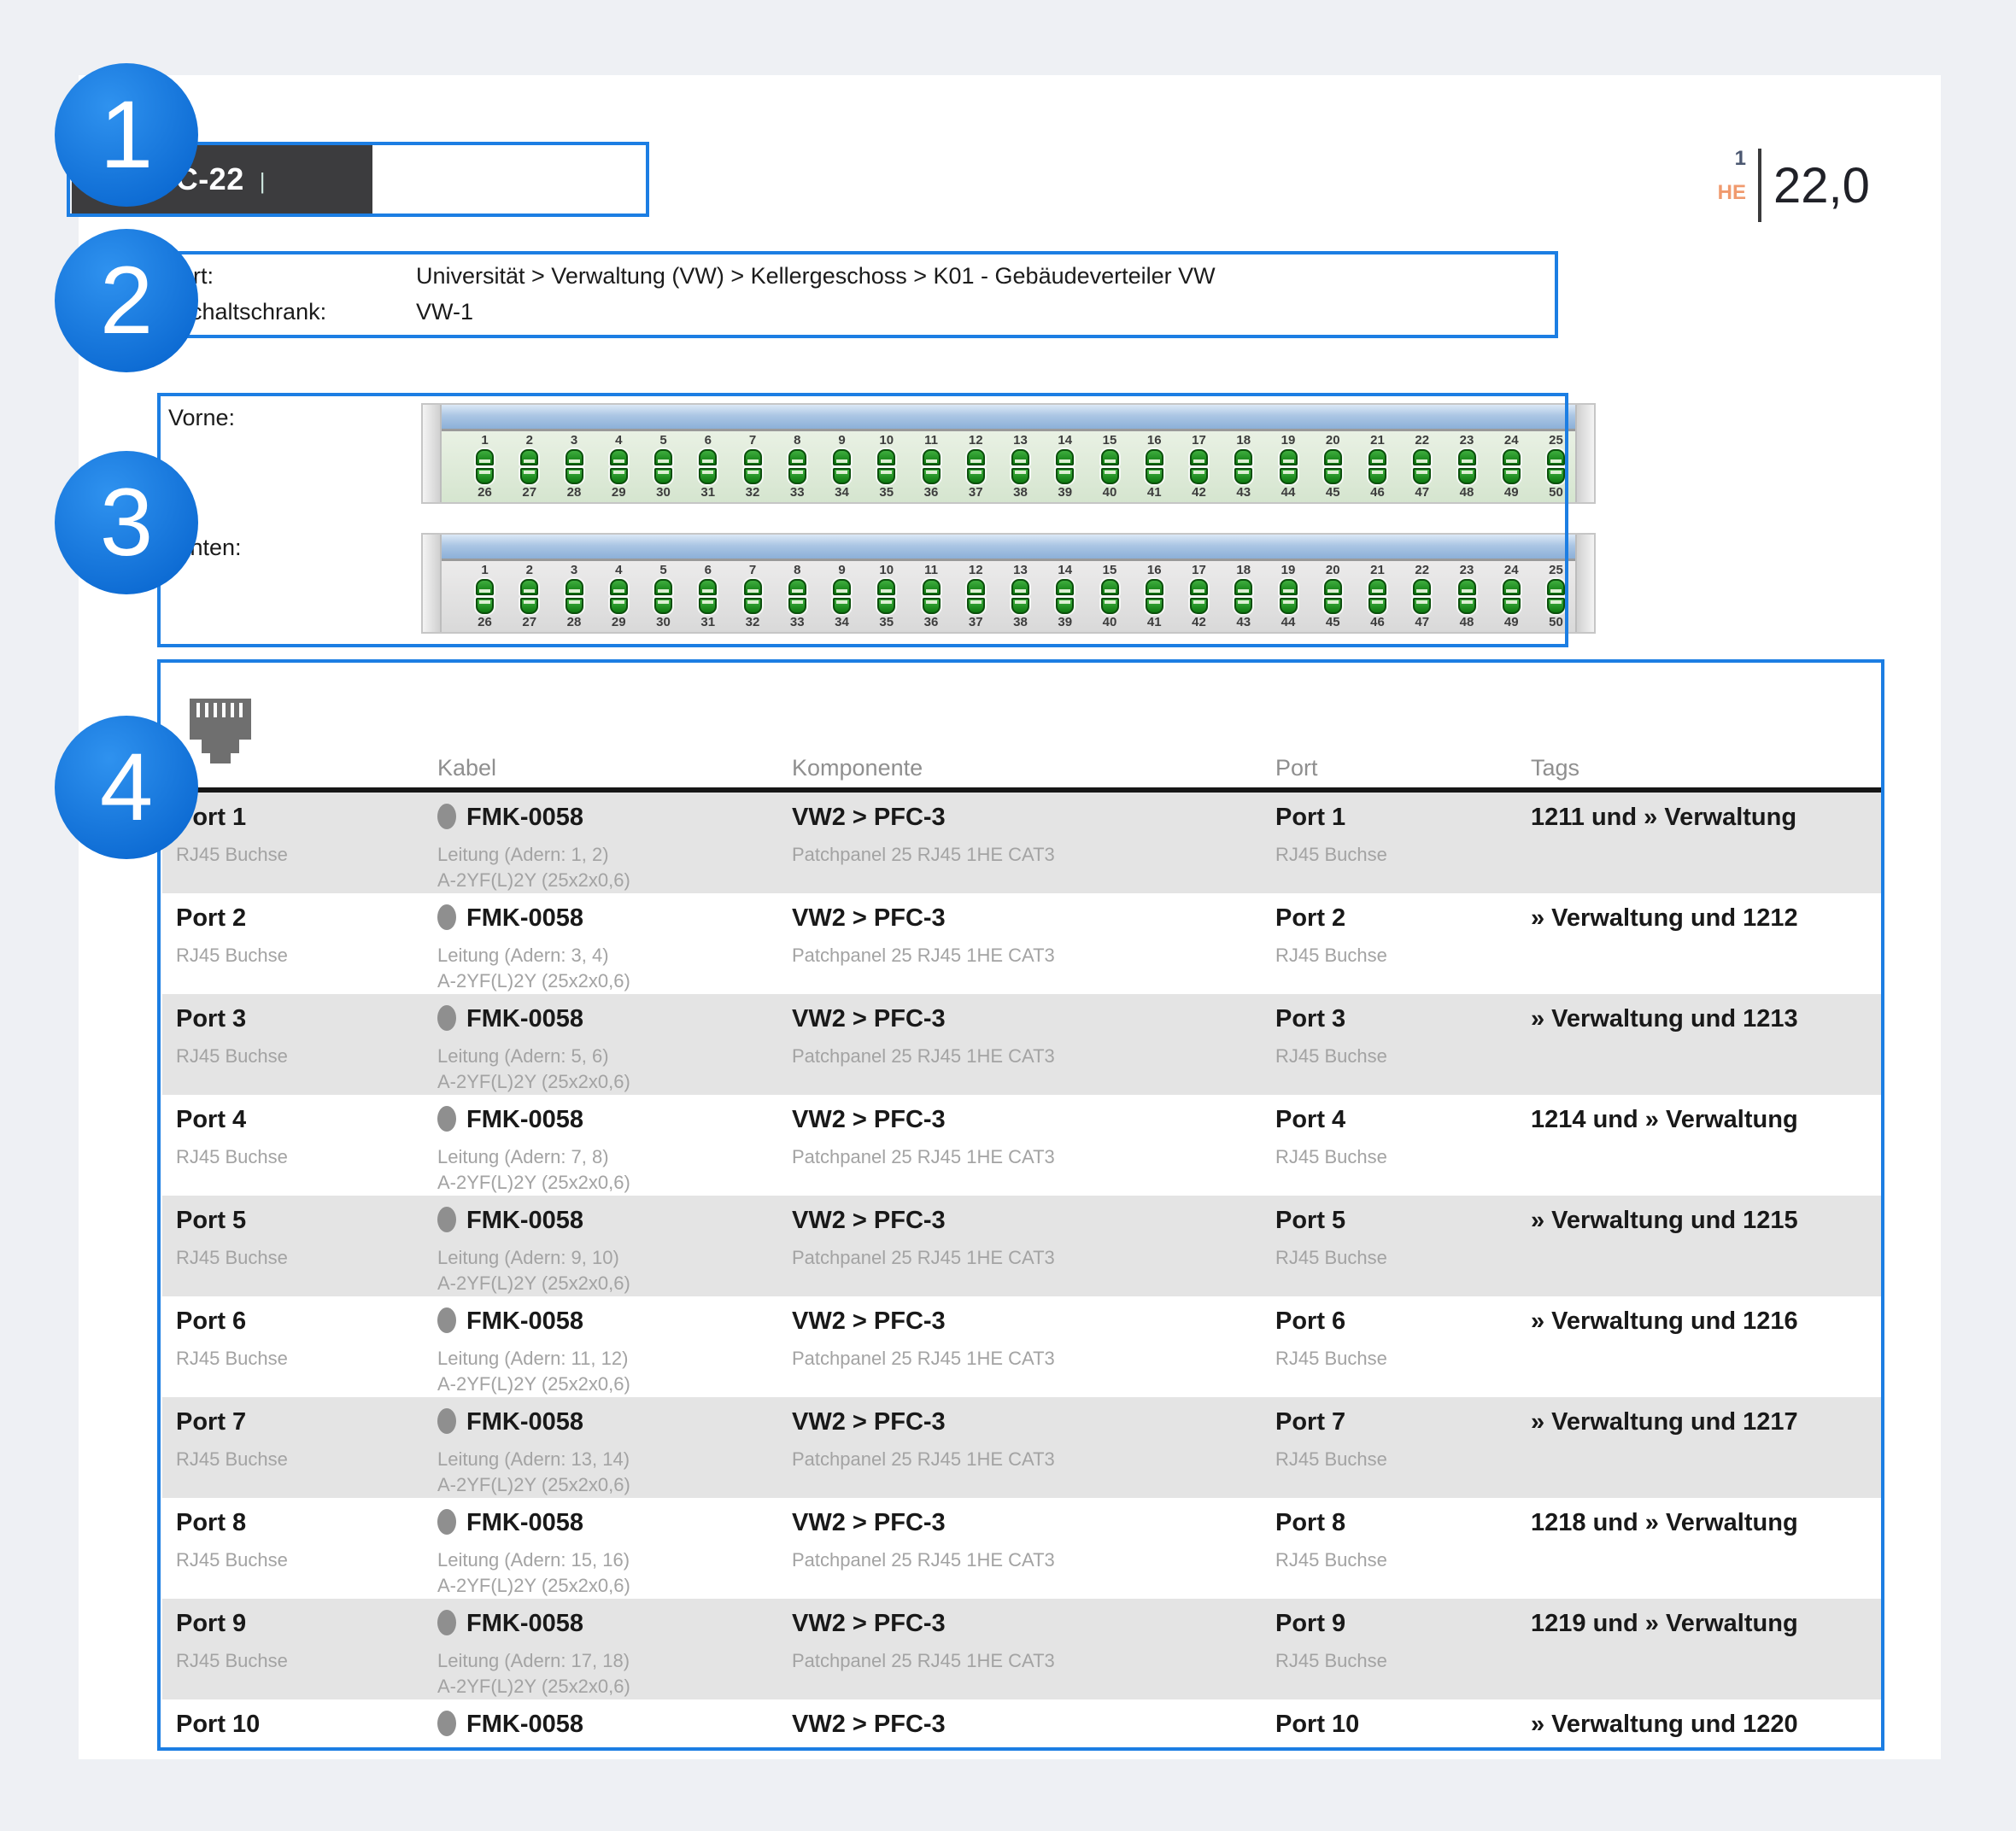 The image size is (2016, 1831). I want to click on port-number-bottom: 42, so click(1199, 492).